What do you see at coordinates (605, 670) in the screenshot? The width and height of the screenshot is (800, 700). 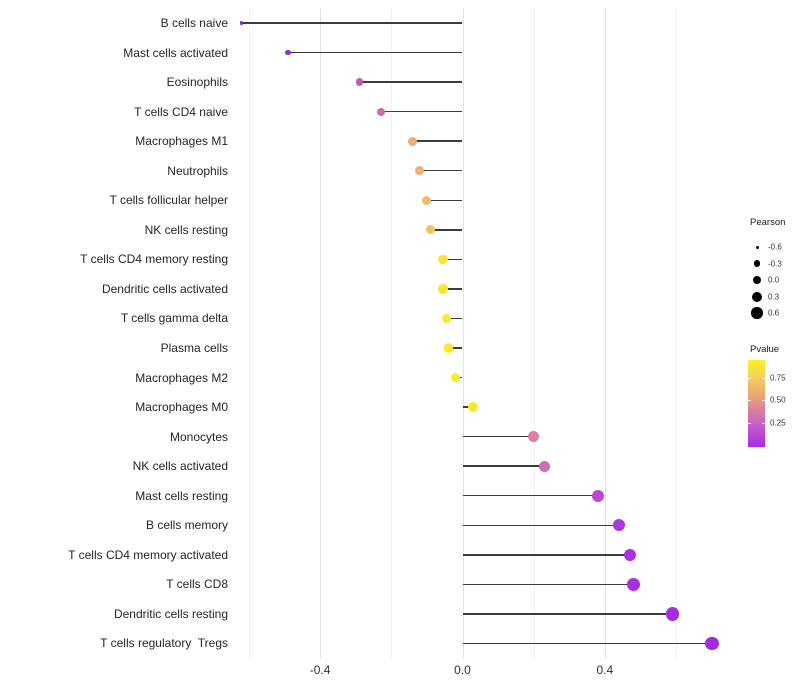 I see `x-axis-tick-label: 0.4` at bounding box center [605, 670].